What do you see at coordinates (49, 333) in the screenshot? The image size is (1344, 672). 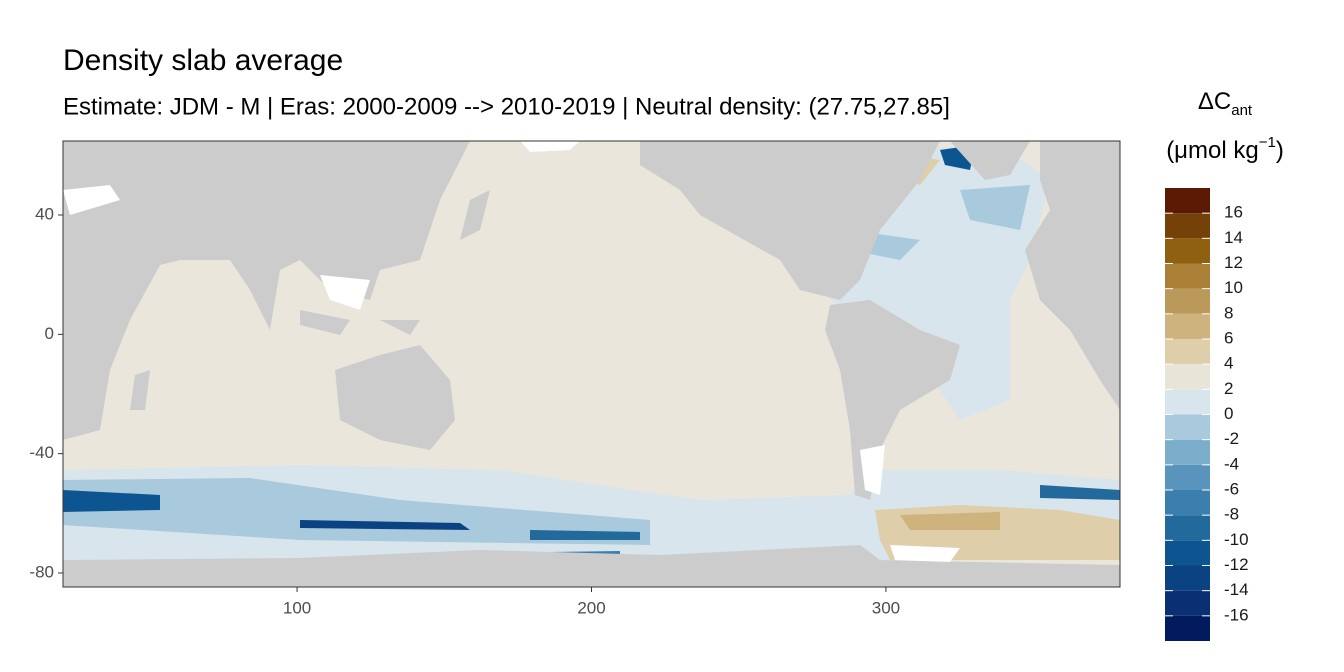 I see `y-tick-label: 0` at bounding box center [49, 333].